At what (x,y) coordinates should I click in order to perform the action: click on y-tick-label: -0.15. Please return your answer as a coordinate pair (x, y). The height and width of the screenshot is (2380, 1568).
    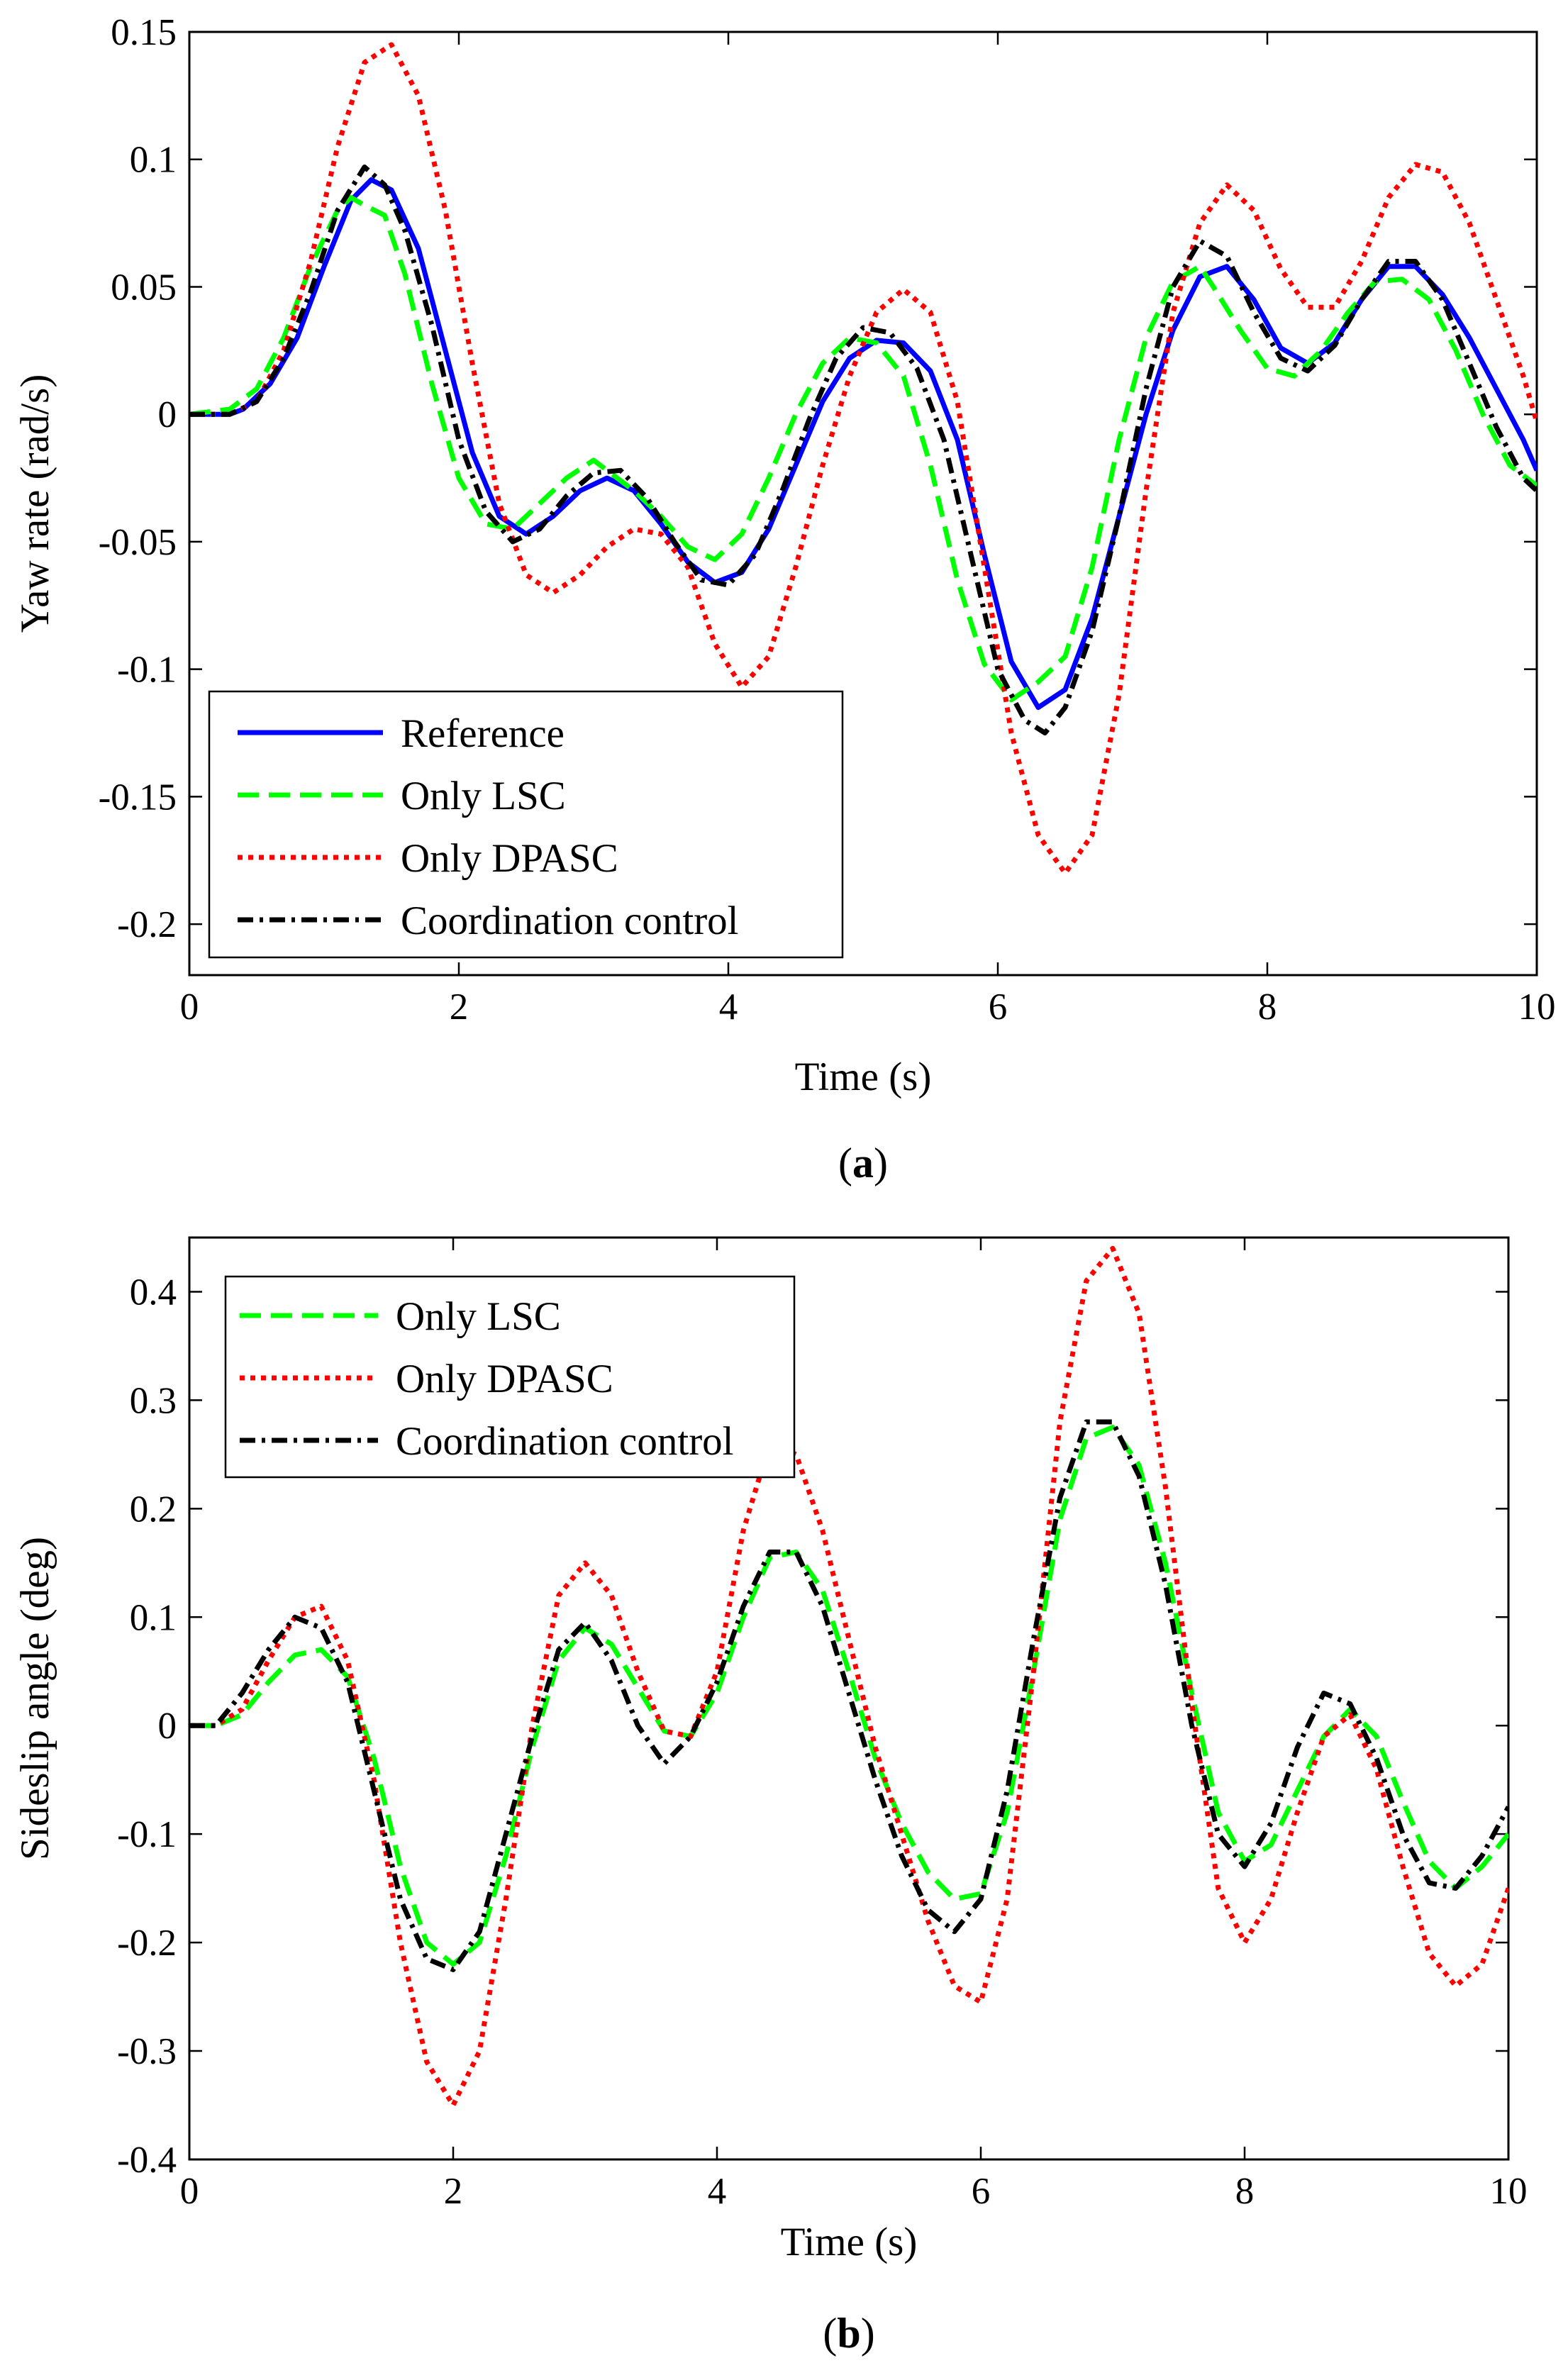
    Looking at the image, I should click on (138, 798).